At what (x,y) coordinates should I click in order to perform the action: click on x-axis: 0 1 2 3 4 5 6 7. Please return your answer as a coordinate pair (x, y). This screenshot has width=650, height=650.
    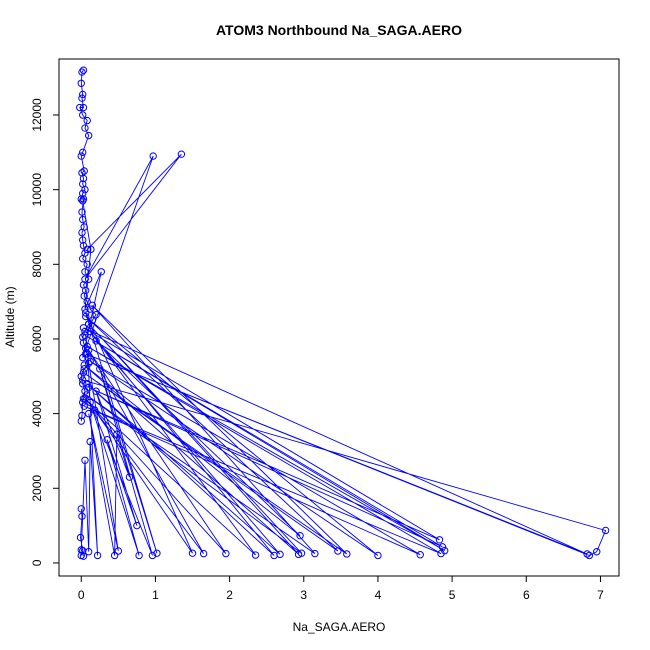
    Looking at the image, I should click on (341, 588).